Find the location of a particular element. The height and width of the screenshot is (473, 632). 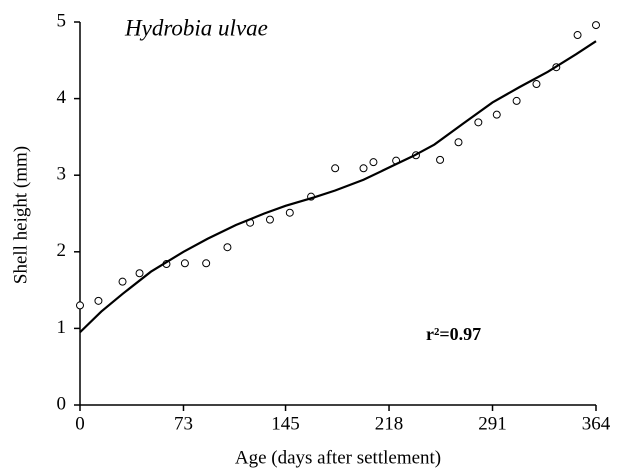

y-tick-label: 4 is located at coordinates (62, 97).